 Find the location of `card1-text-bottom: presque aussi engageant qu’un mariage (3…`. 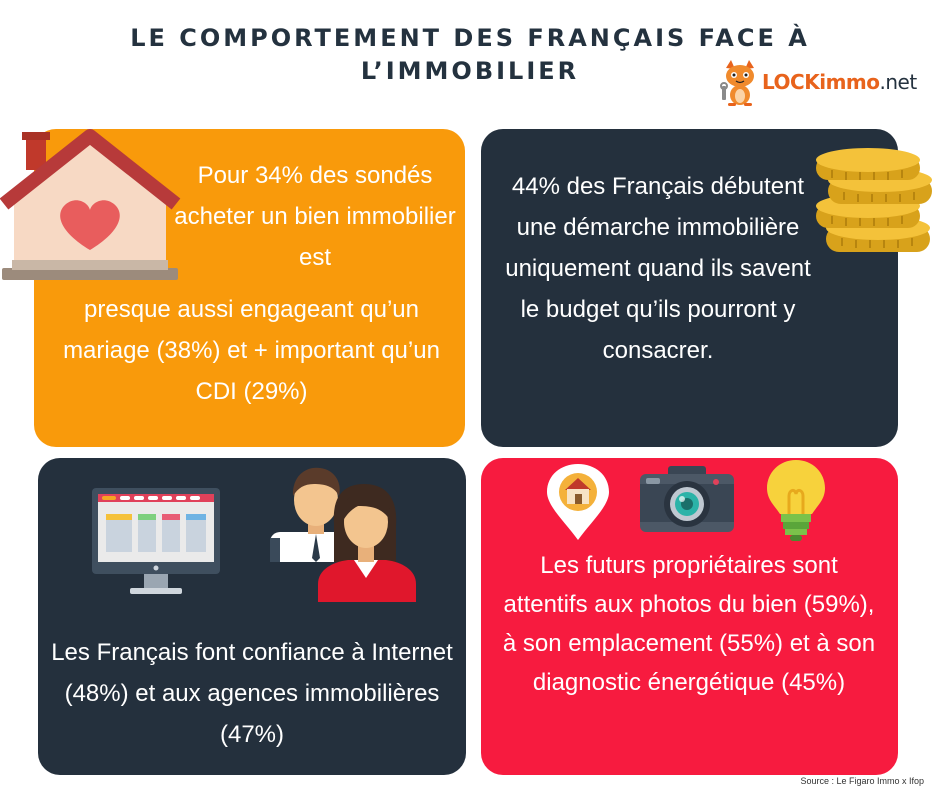

card1-text-bottom: presque aussi engageant qu’un mariage (3… is located at coordinates (251, 350).